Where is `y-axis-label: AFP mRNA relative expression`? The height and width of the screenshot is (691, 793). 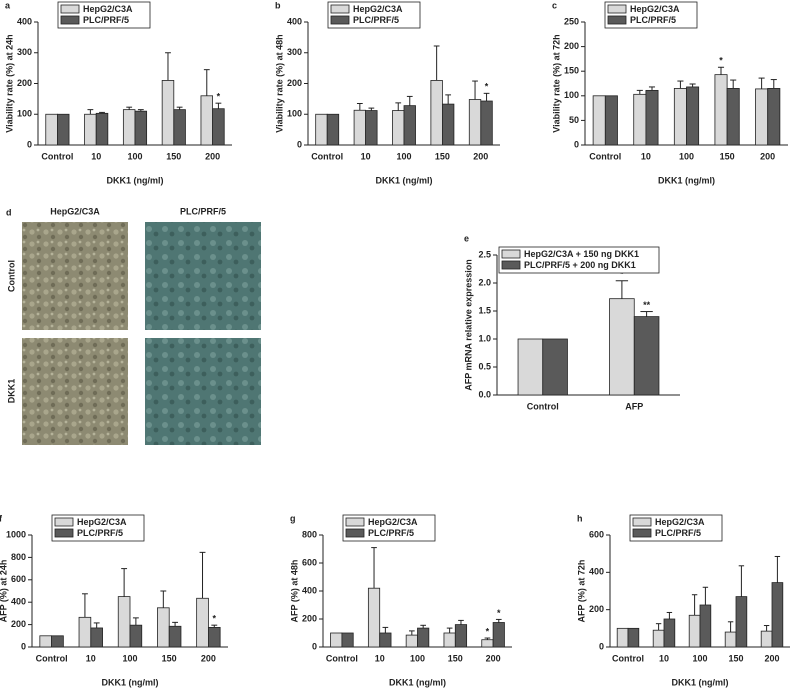
y-axis-label: AFP mRNA relative expression is located at coordinates (468, 325).